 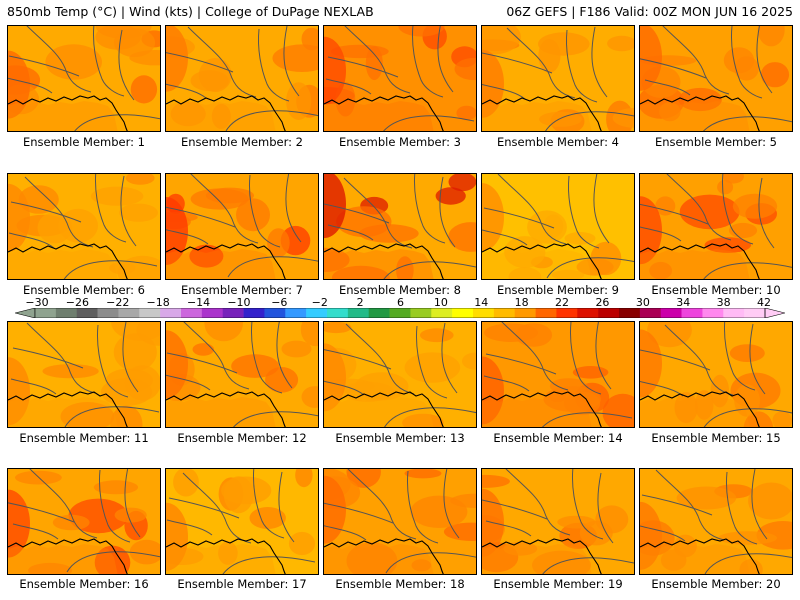 I want to click on colorbar-tick-label: 10, so click(x=440, y=302).